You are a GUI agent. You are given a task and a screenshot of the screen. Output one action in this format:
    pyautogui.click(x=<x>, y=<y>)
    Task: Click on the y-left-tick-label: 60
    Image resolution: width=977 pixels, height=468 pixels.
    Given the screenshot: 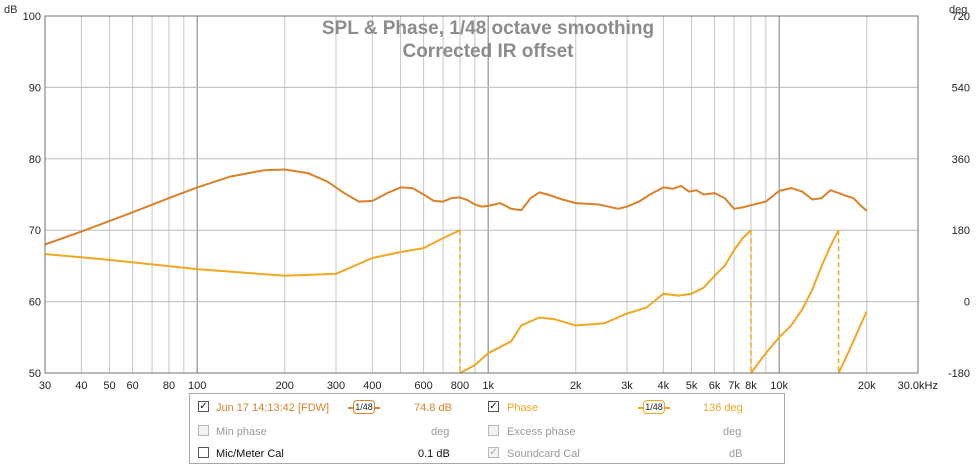 What is the action you would take?
    pyautogui.click(x=35, y=303)
    